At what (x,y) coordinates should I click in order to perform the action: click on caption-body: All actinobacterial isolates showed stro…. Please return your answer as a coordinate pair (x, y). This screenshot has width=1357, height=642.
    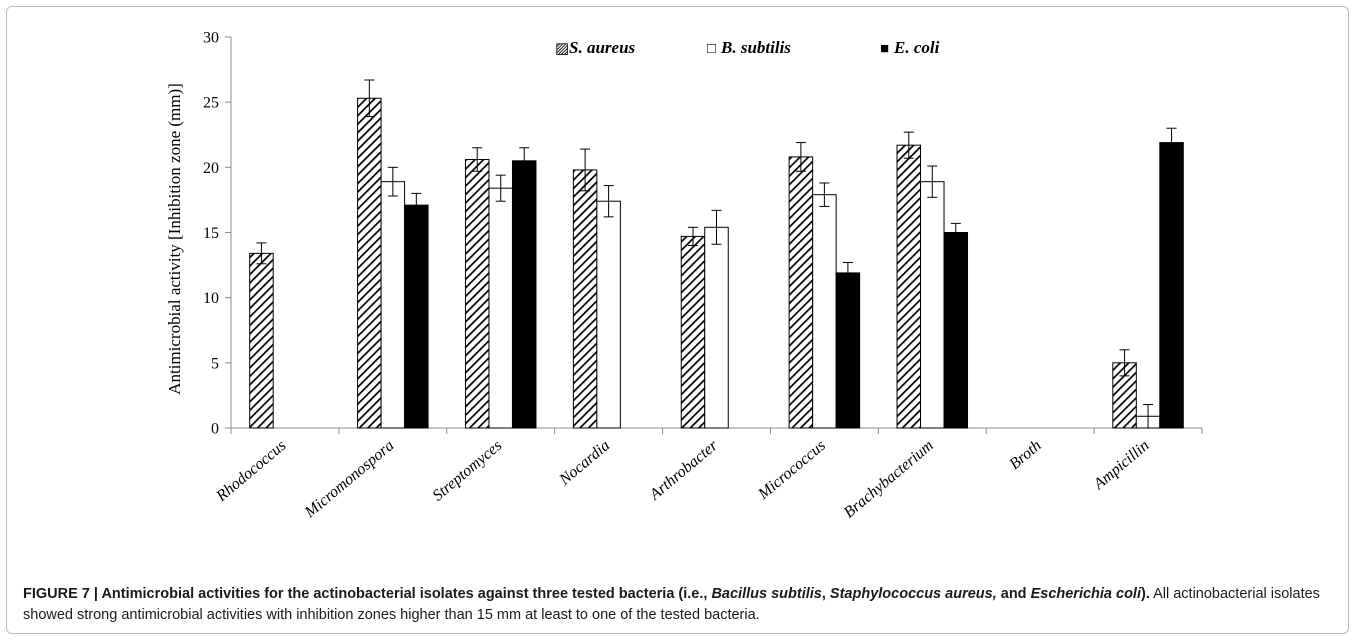
    Looking at the image, I should click on (671, 604).